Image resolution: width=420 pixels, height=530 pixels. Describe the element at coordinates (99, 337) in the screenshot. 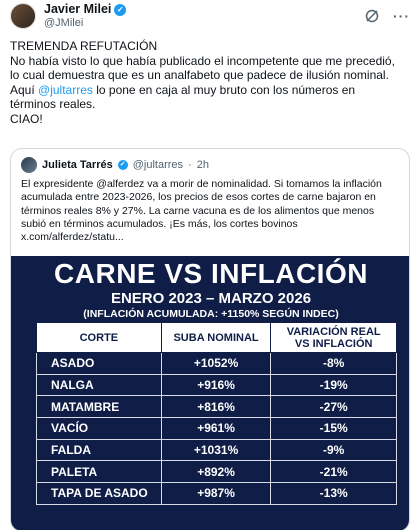

I see `column-header: CORTE` at that location.